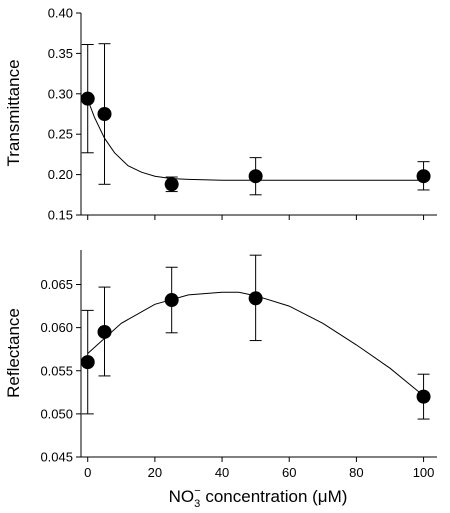 This screenshot has height=513, width=450. Describe the element at coordinates (424, 472) in the screenshot. I see `reflectance-x-tick-label: 100` at that location.